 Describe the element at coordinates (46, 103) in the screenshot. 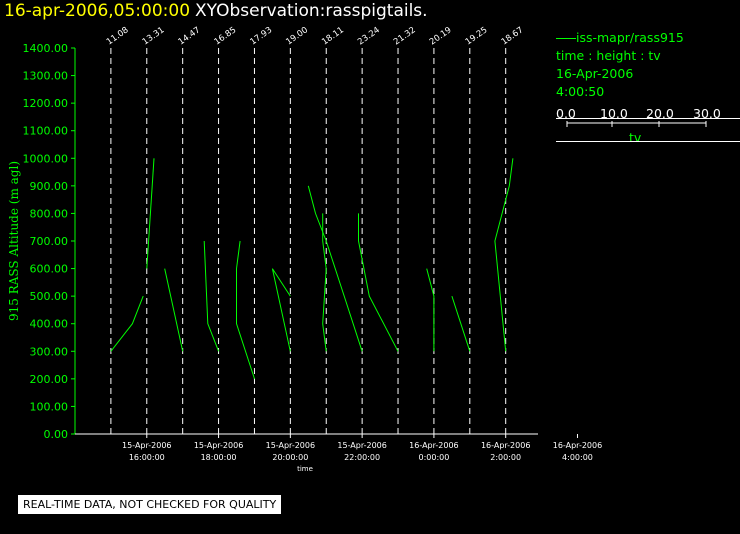

I see `y-tick-label: 1200.00` at that location.